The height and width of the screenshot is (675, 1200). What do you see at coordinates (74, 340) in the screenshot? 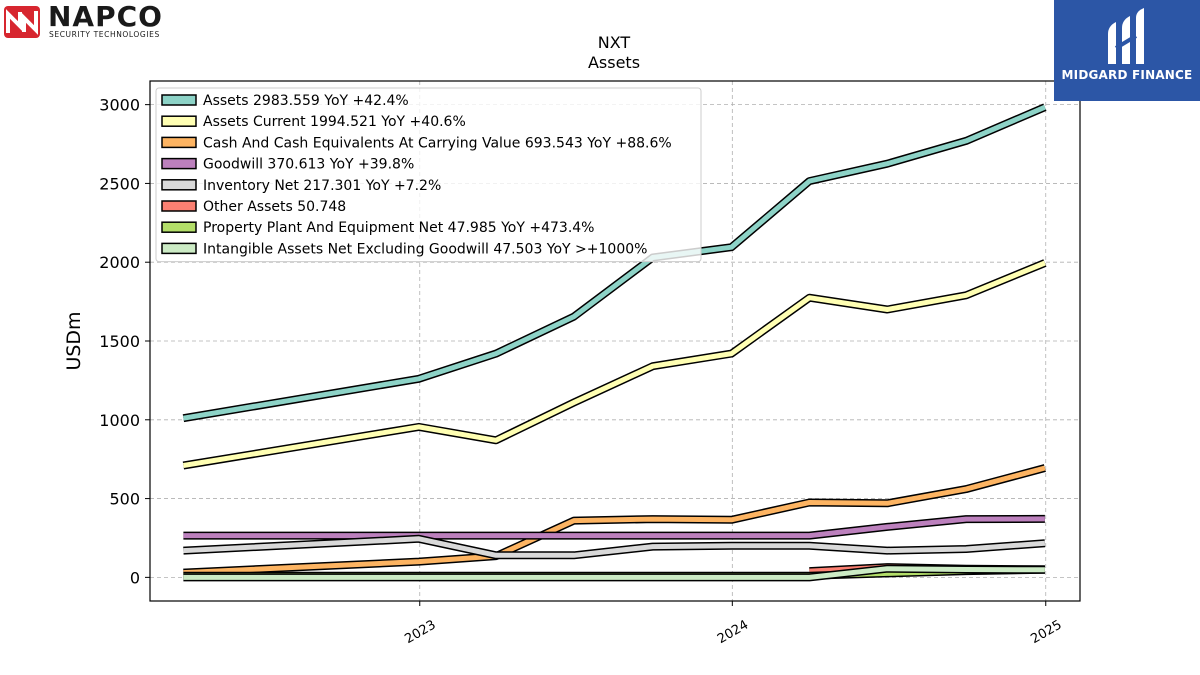
I see `y-axis-label: USDm` at bounding box center [74, 340].